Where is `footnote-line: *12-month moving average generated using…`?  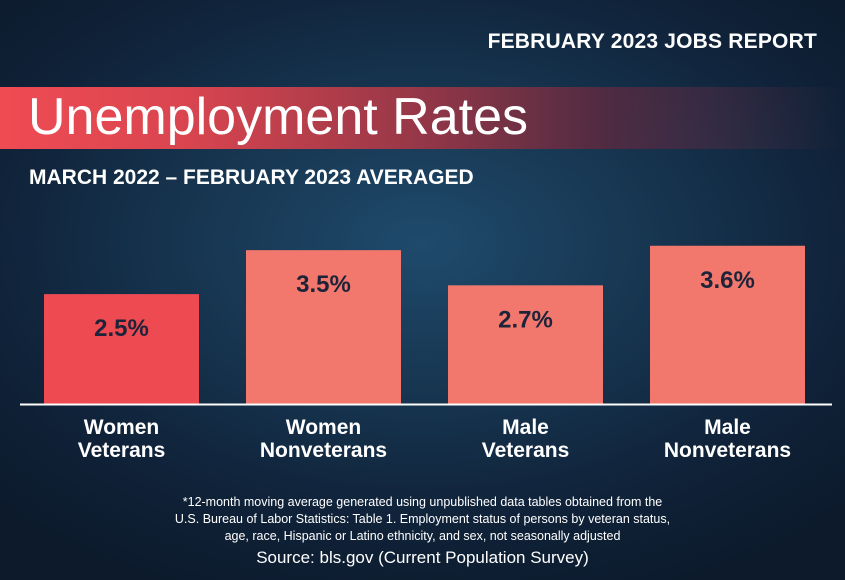
footnote-line: *12-month moving average generated using… is located at coordinates (422, 502).